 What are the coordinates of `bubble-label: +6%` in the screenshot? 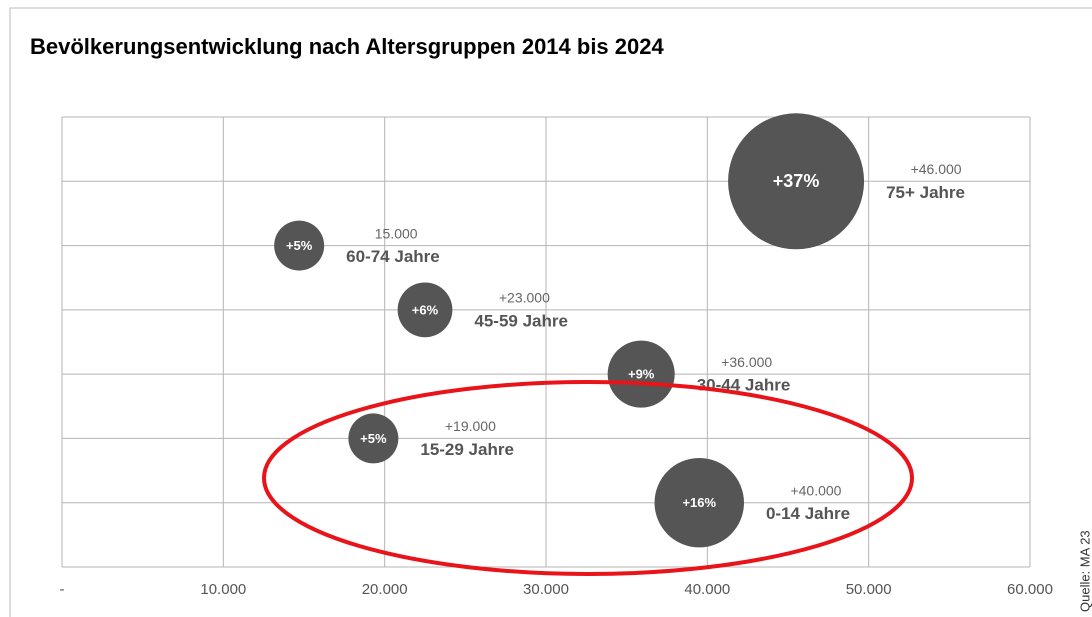 It's located at (425, 309).